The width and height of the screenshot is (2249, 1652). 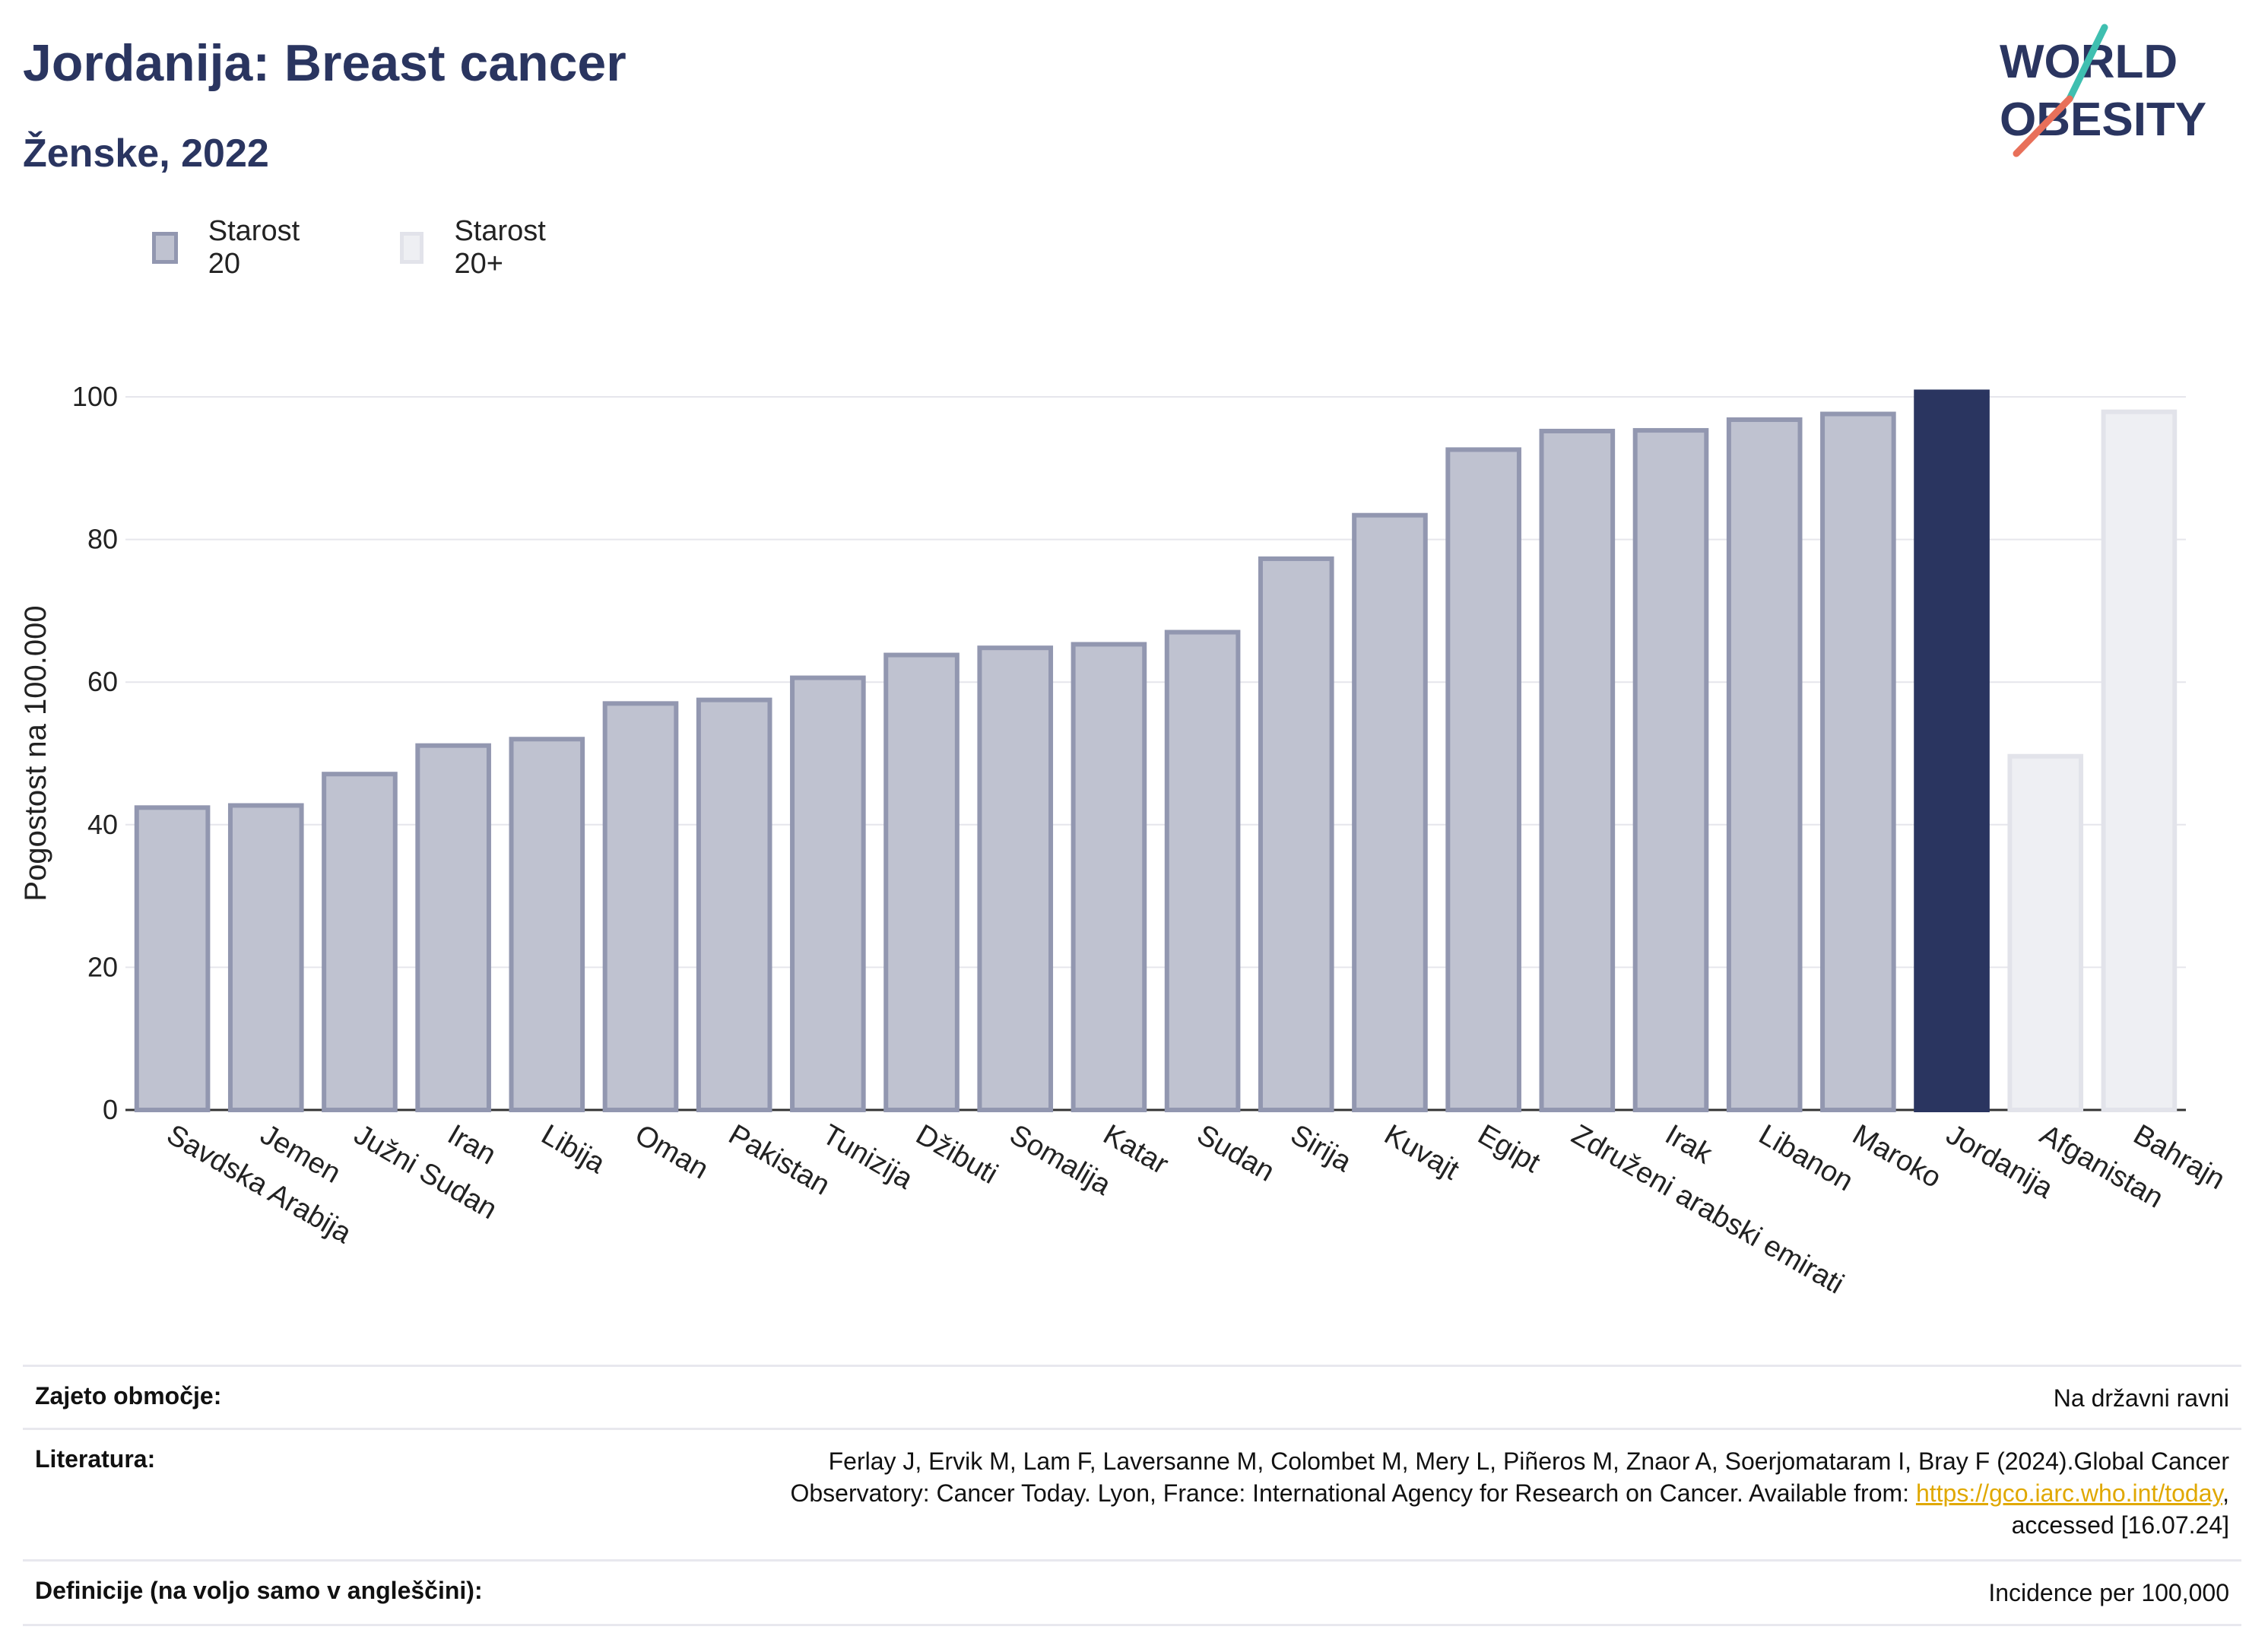 I want to click on footer-value: Na državni ravni, so click(x=2141, y=1398).